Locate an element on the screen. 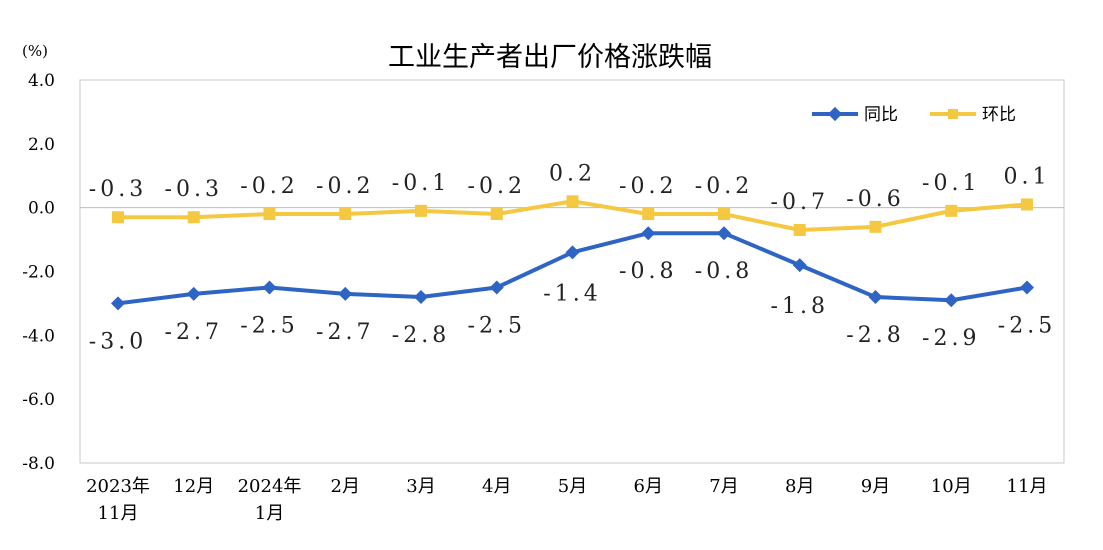  y-tick-label: -4.0 is located at coordinates (38, 336).